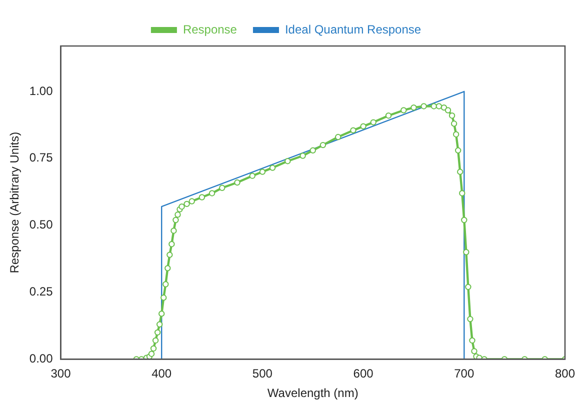  I want to click on x-tick-label: 300, so click(61, 373).